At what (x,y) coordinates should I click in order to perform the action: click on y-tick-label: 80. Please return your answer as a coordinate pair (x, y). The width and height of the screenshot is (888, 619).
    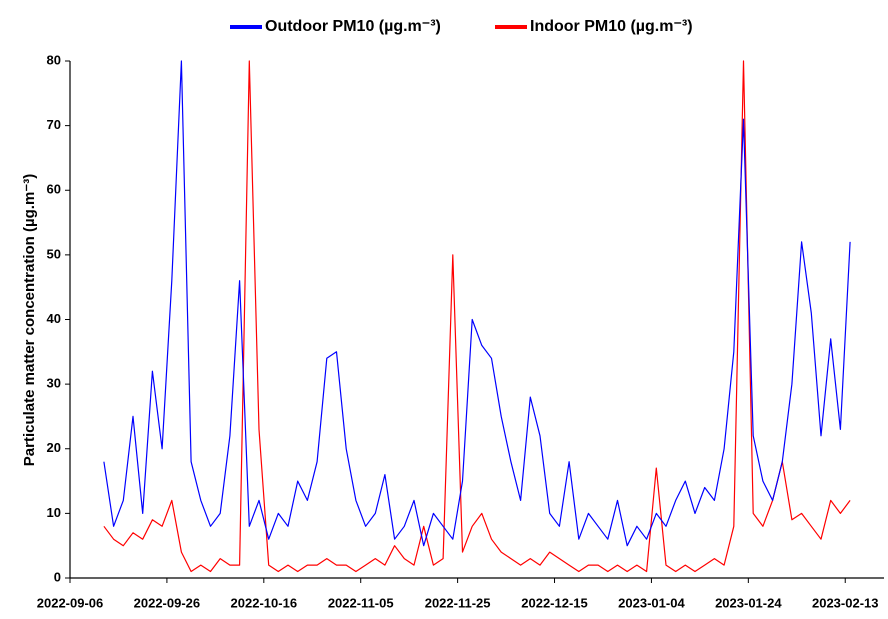
    Looking at the image, I should click on (54, 59).